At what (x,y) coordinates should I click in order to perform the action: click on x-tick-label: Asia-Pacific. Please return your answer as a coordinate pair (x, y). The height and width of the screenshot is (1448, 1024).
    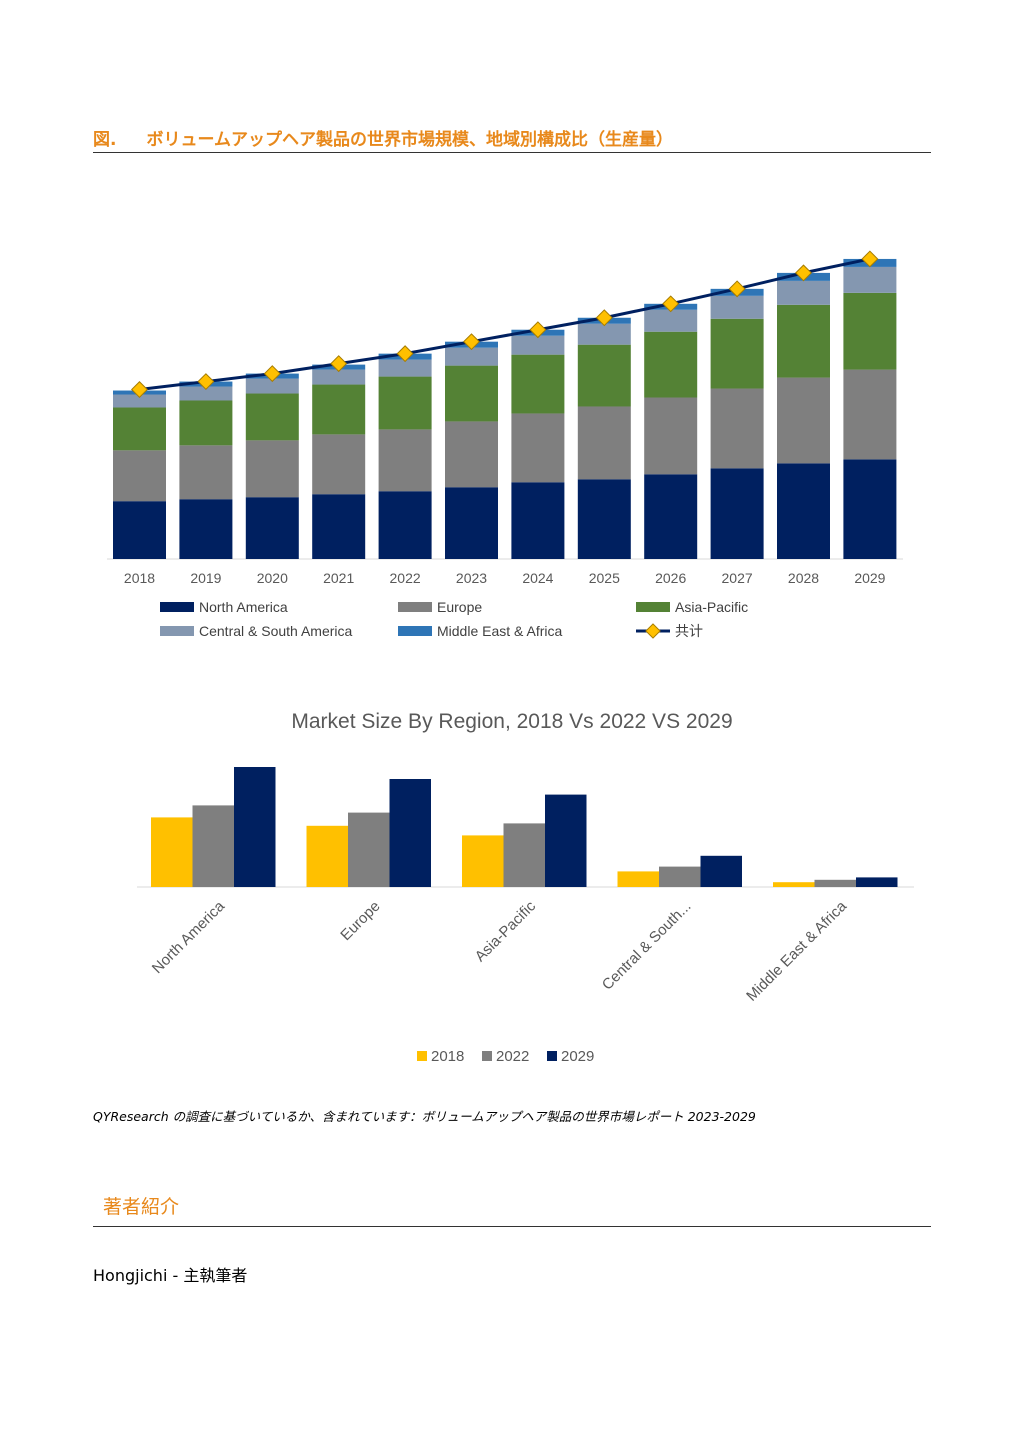
    Looking at the image, I should click on (506, 931).